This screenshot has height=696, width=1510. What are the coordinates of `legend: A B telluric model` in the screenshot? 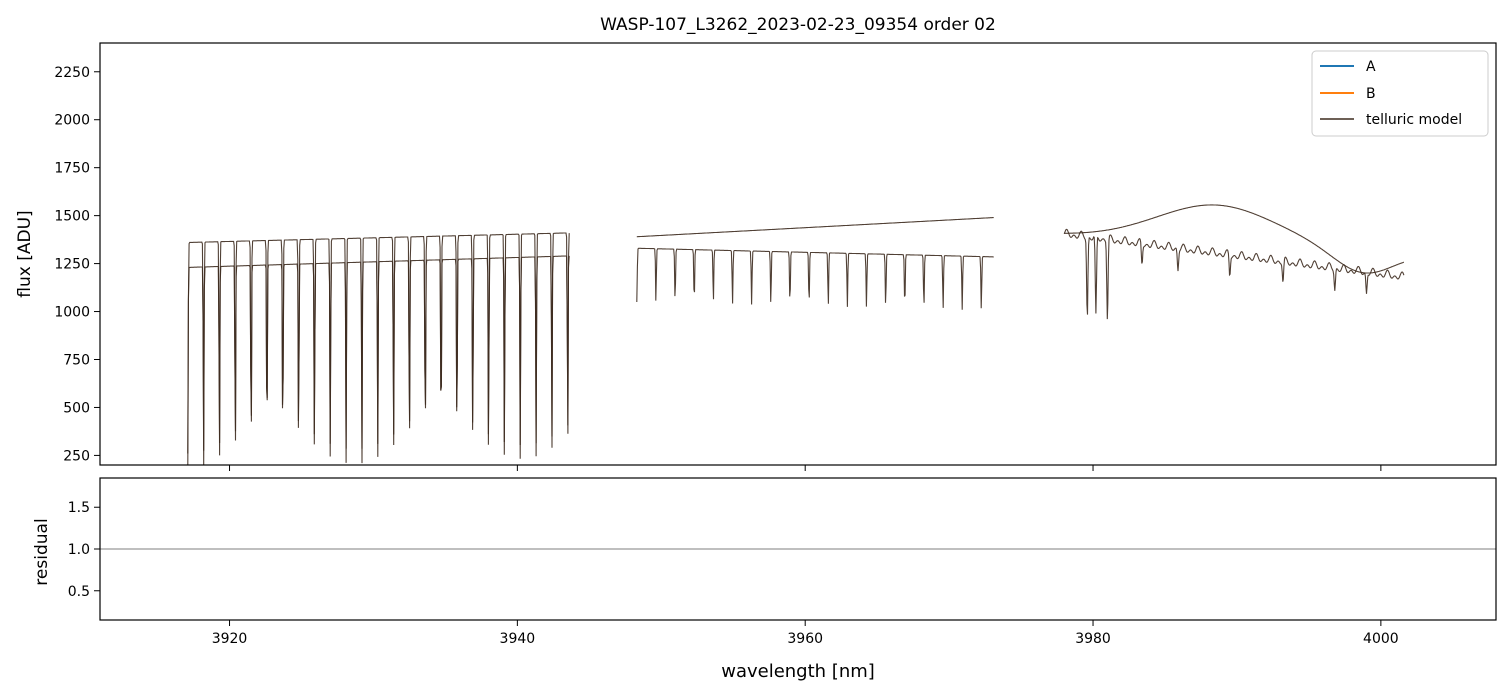 It's located at (1400, 93).